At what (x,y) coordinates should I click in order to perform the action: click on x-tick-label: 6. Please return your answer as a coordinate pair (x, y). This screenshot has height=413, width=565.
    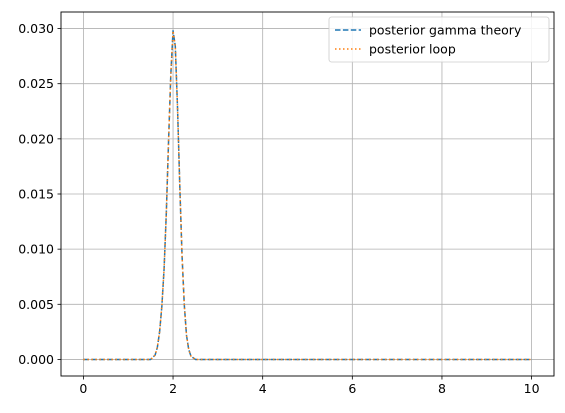
    Looking at the image, I should click on (352, 388).